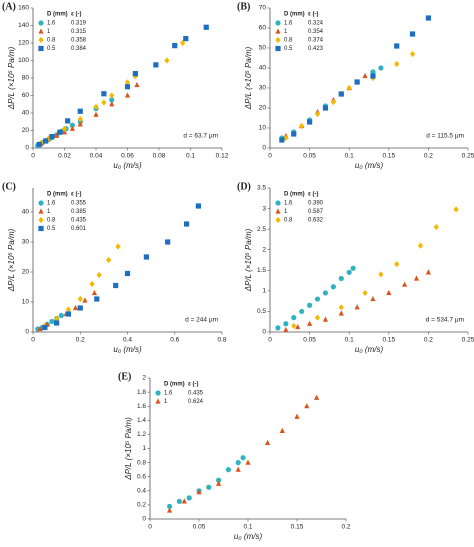 The image size is (474, 547). Describe the element at coordinates (141, 476) in the screenshot. I see `y-tick-label: 0.6` at that location.